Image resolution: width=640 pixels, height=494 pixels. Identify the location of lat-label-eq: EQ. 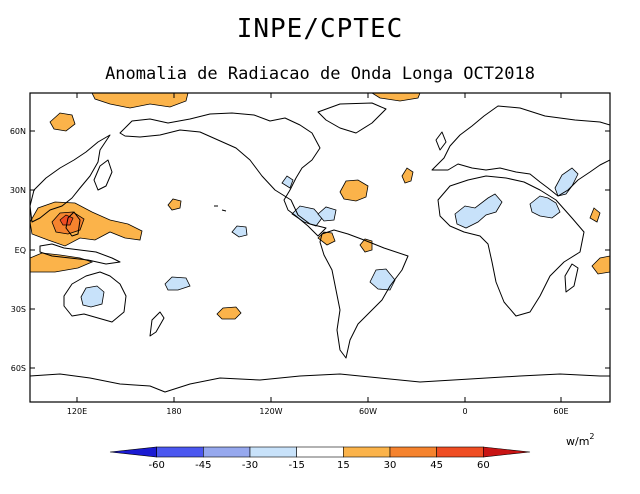
(20, 250).